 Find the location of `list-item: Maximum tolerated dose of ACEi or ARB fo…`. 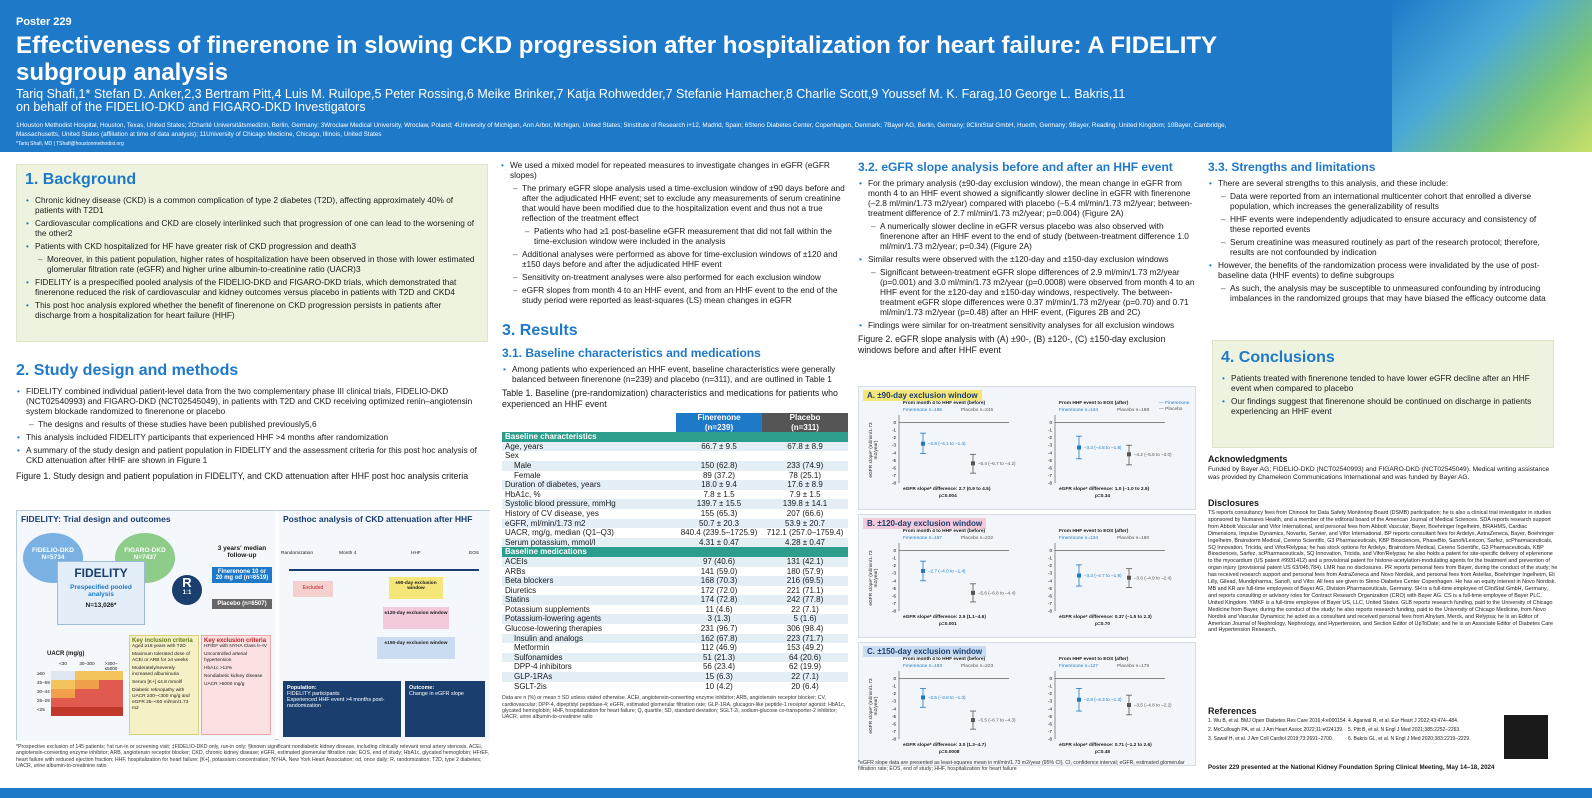

list-item: Maximum tolerated dose of ACEi or ARB fo… is located at coordinates (161, 657).